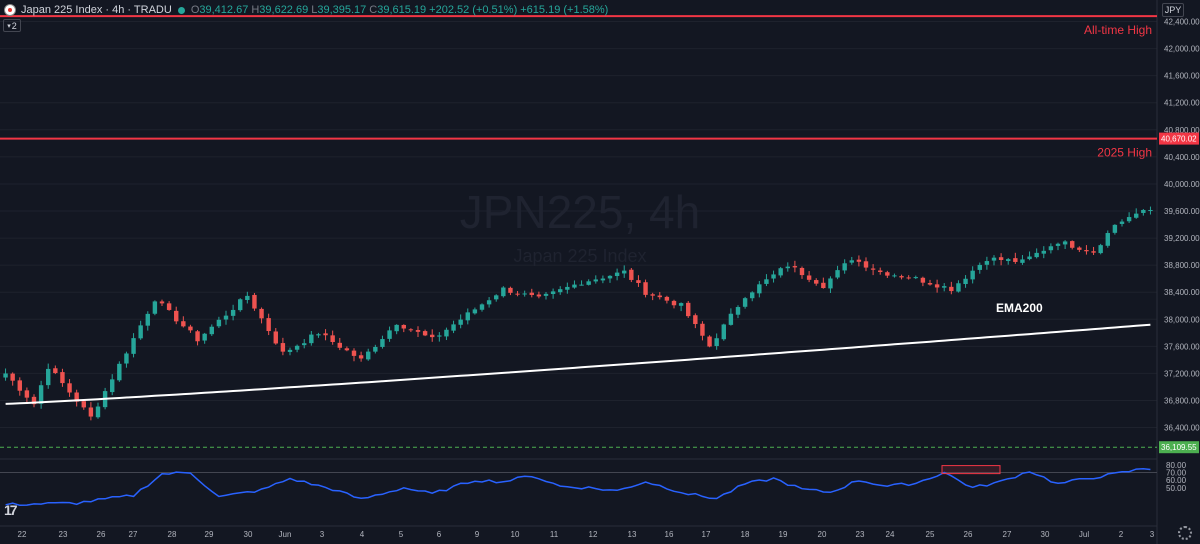  Describe the element at coordinates (10, 10) in the screenshot. I see `flag-icon` at that location.